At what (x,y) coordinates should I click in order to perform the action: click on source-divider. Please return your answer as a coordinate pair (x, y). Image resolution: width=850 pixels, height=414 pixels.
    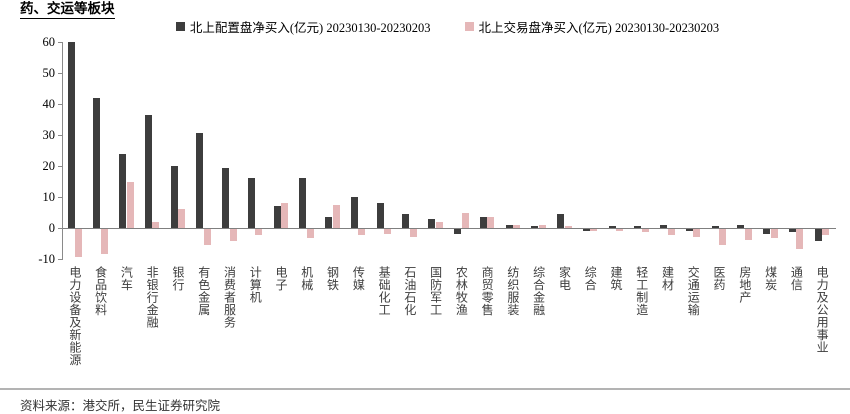
    Looking at the image, I should click on (425, 389).